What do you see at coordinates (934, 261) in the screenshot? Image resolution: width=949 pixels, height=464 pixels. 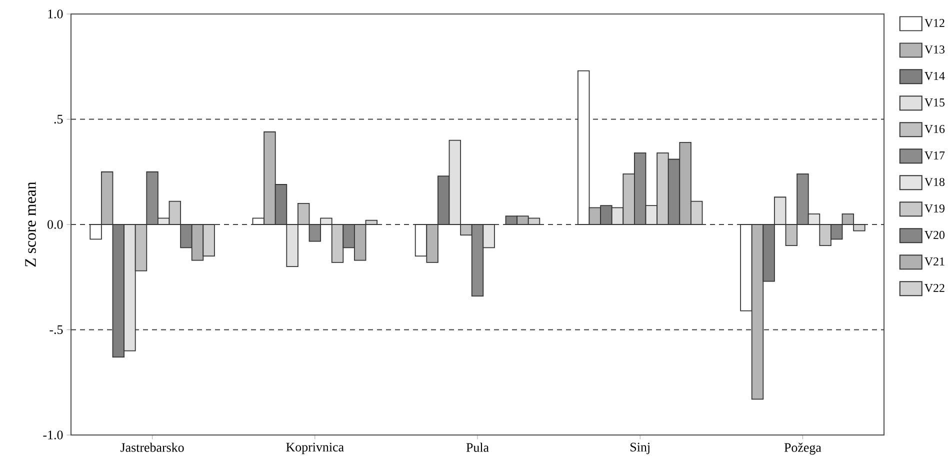 I see `legend-label: V21` at bounding box center [934, 261].